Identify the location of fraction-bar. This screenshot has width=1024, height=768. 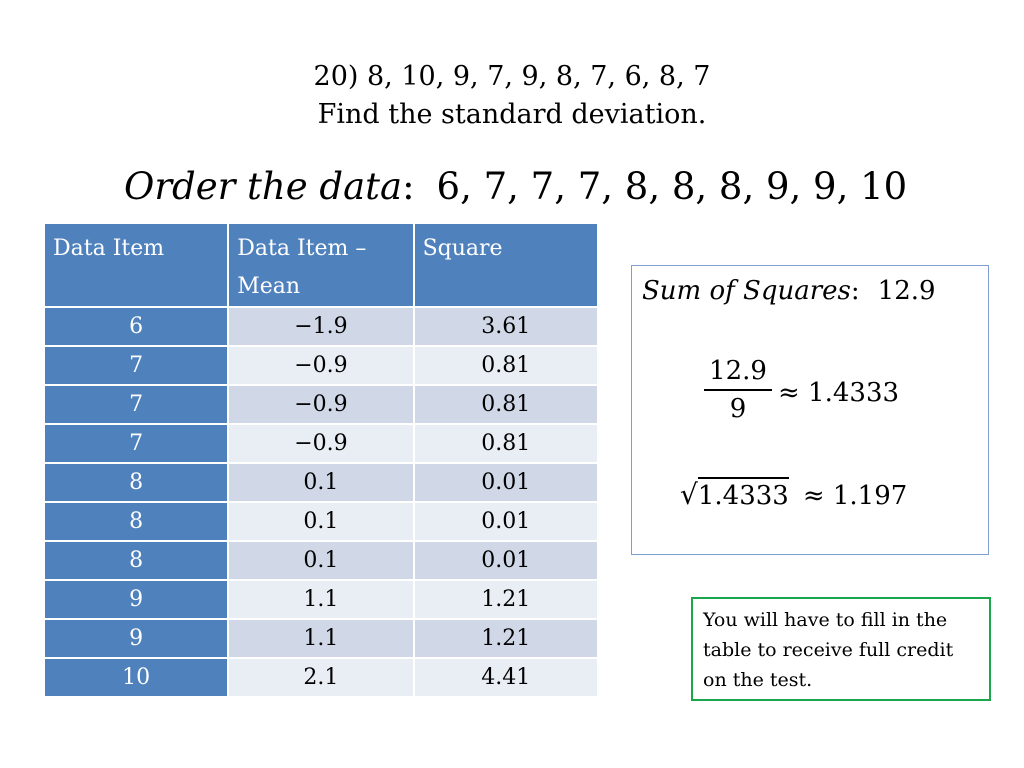
(738, 390).